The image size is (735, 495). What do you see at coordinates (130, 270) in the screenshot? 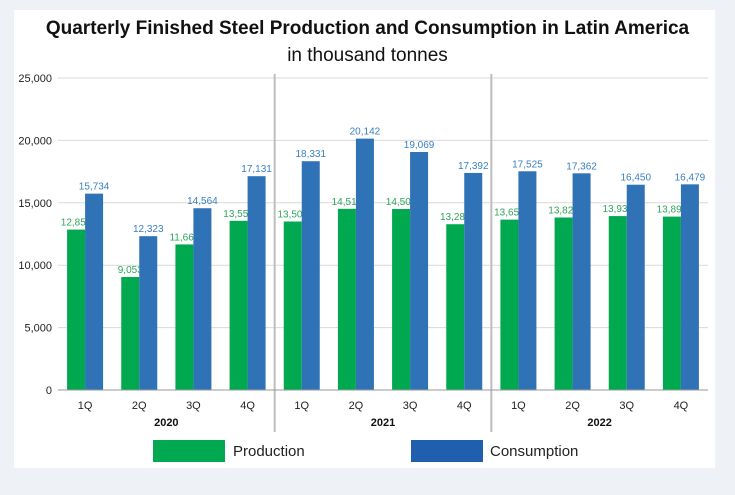
I see `data-label-production: 9,053` at bounding box center [130, 270].